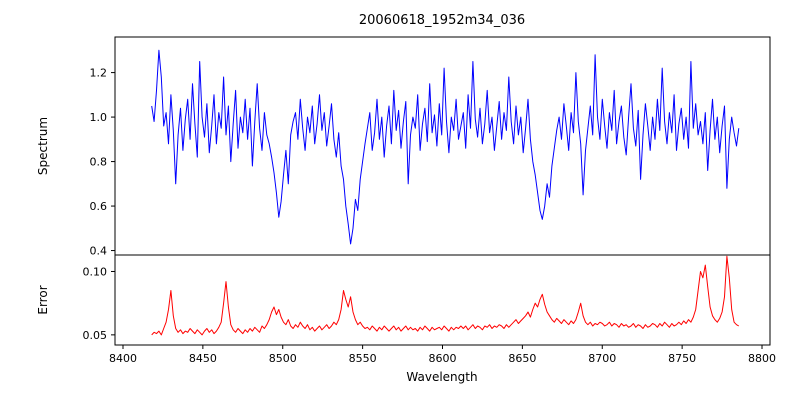 The image size is (800, 400). I want to click on x-tick-label: 8600, so click(443, 358).